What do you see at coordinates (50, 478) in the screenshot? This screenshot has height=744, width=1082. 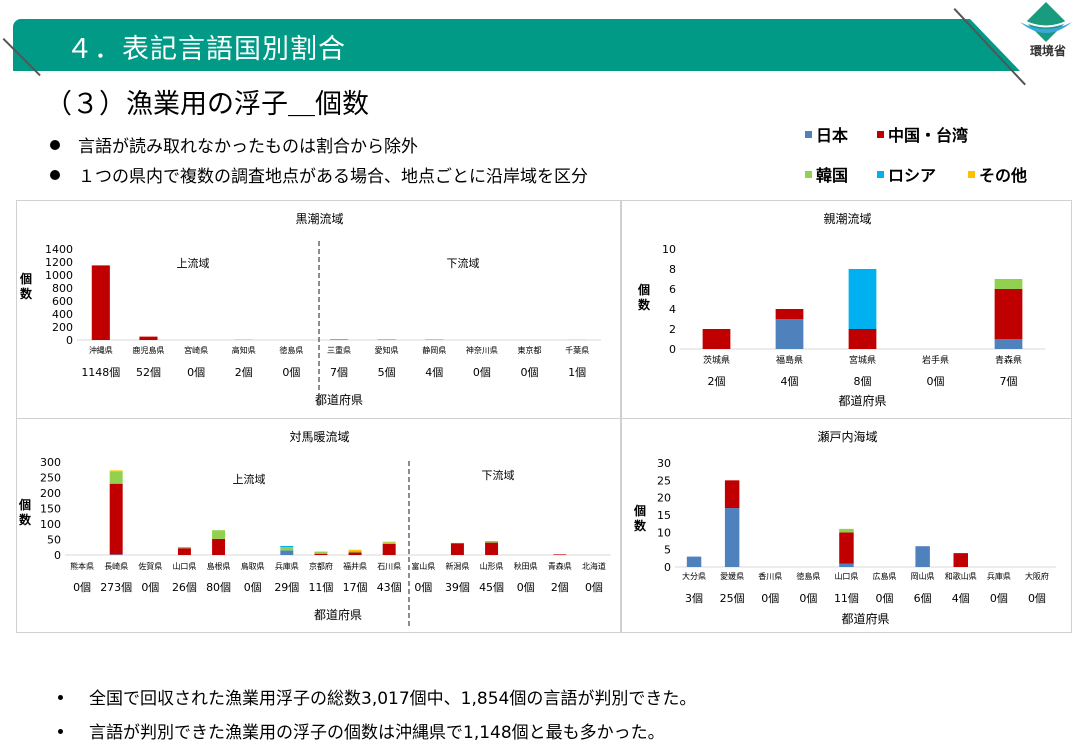 I see `y-tick-label: 250` at bounding box center [50, 478].